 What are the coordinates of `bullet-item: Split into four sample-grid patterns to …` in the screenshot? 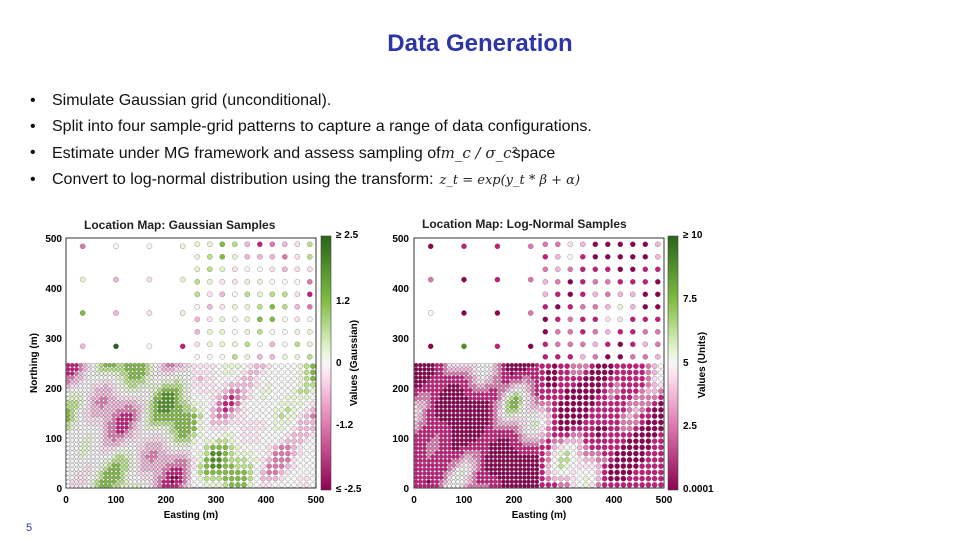 It's located at (311, 127).